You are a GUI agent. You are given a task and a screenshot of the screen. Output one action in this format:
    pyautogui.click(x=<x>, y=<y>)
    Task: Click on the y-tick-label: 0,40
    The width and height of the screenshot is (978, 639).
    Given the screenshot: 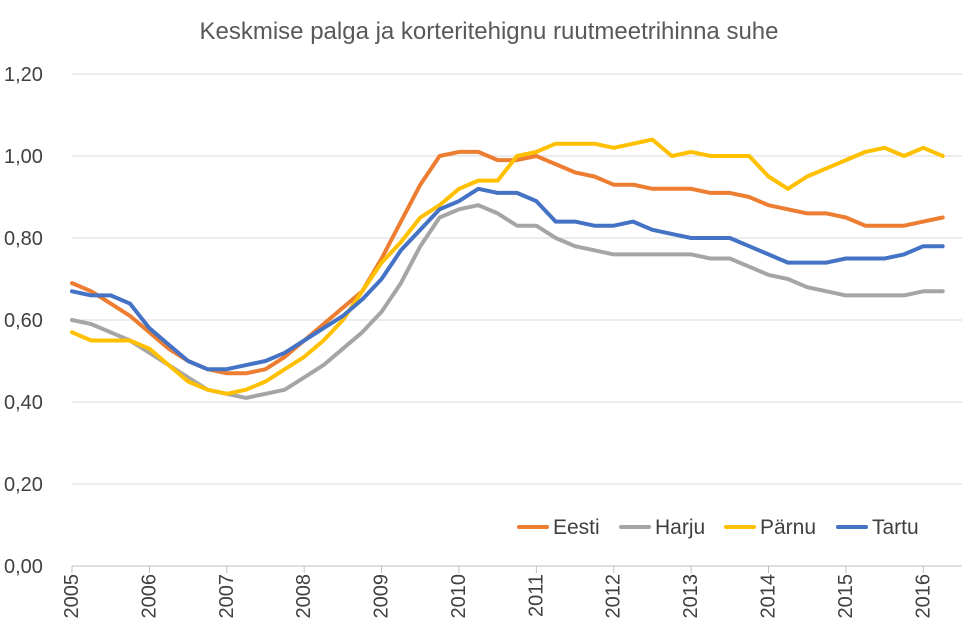 What is the action you would take?
    pyautogui.click(x=23, y=403)
    